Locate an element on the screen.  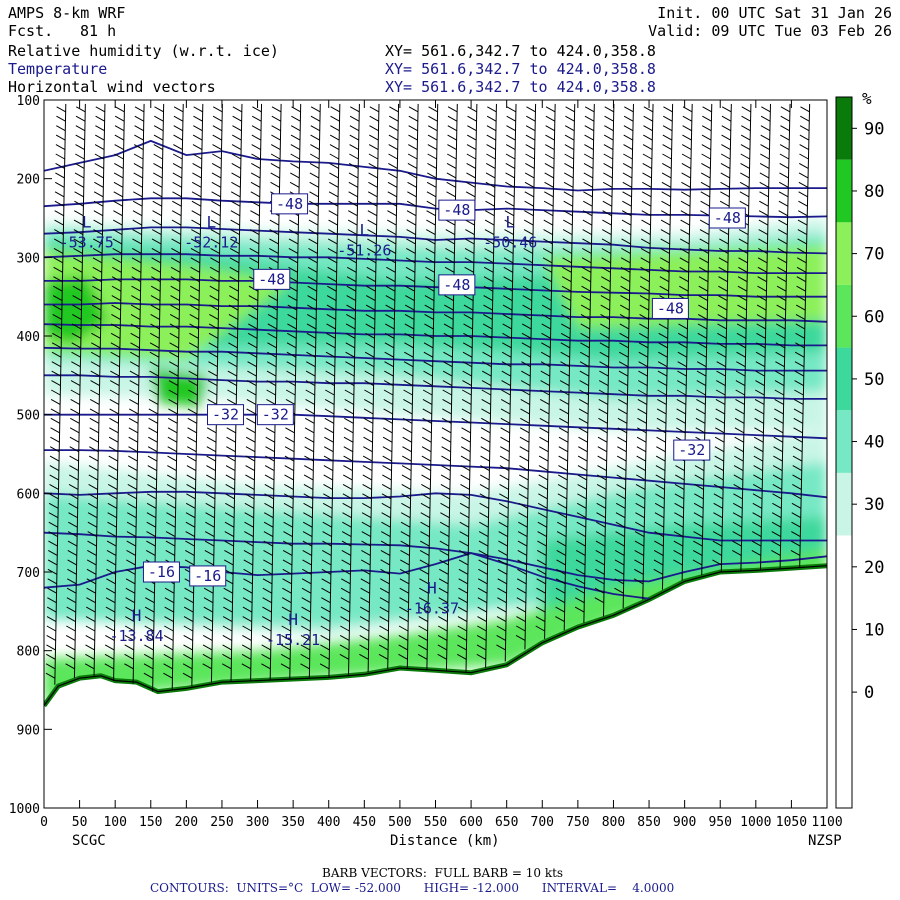
extremum-value: -51.26 is located at coordinates (364, 251).